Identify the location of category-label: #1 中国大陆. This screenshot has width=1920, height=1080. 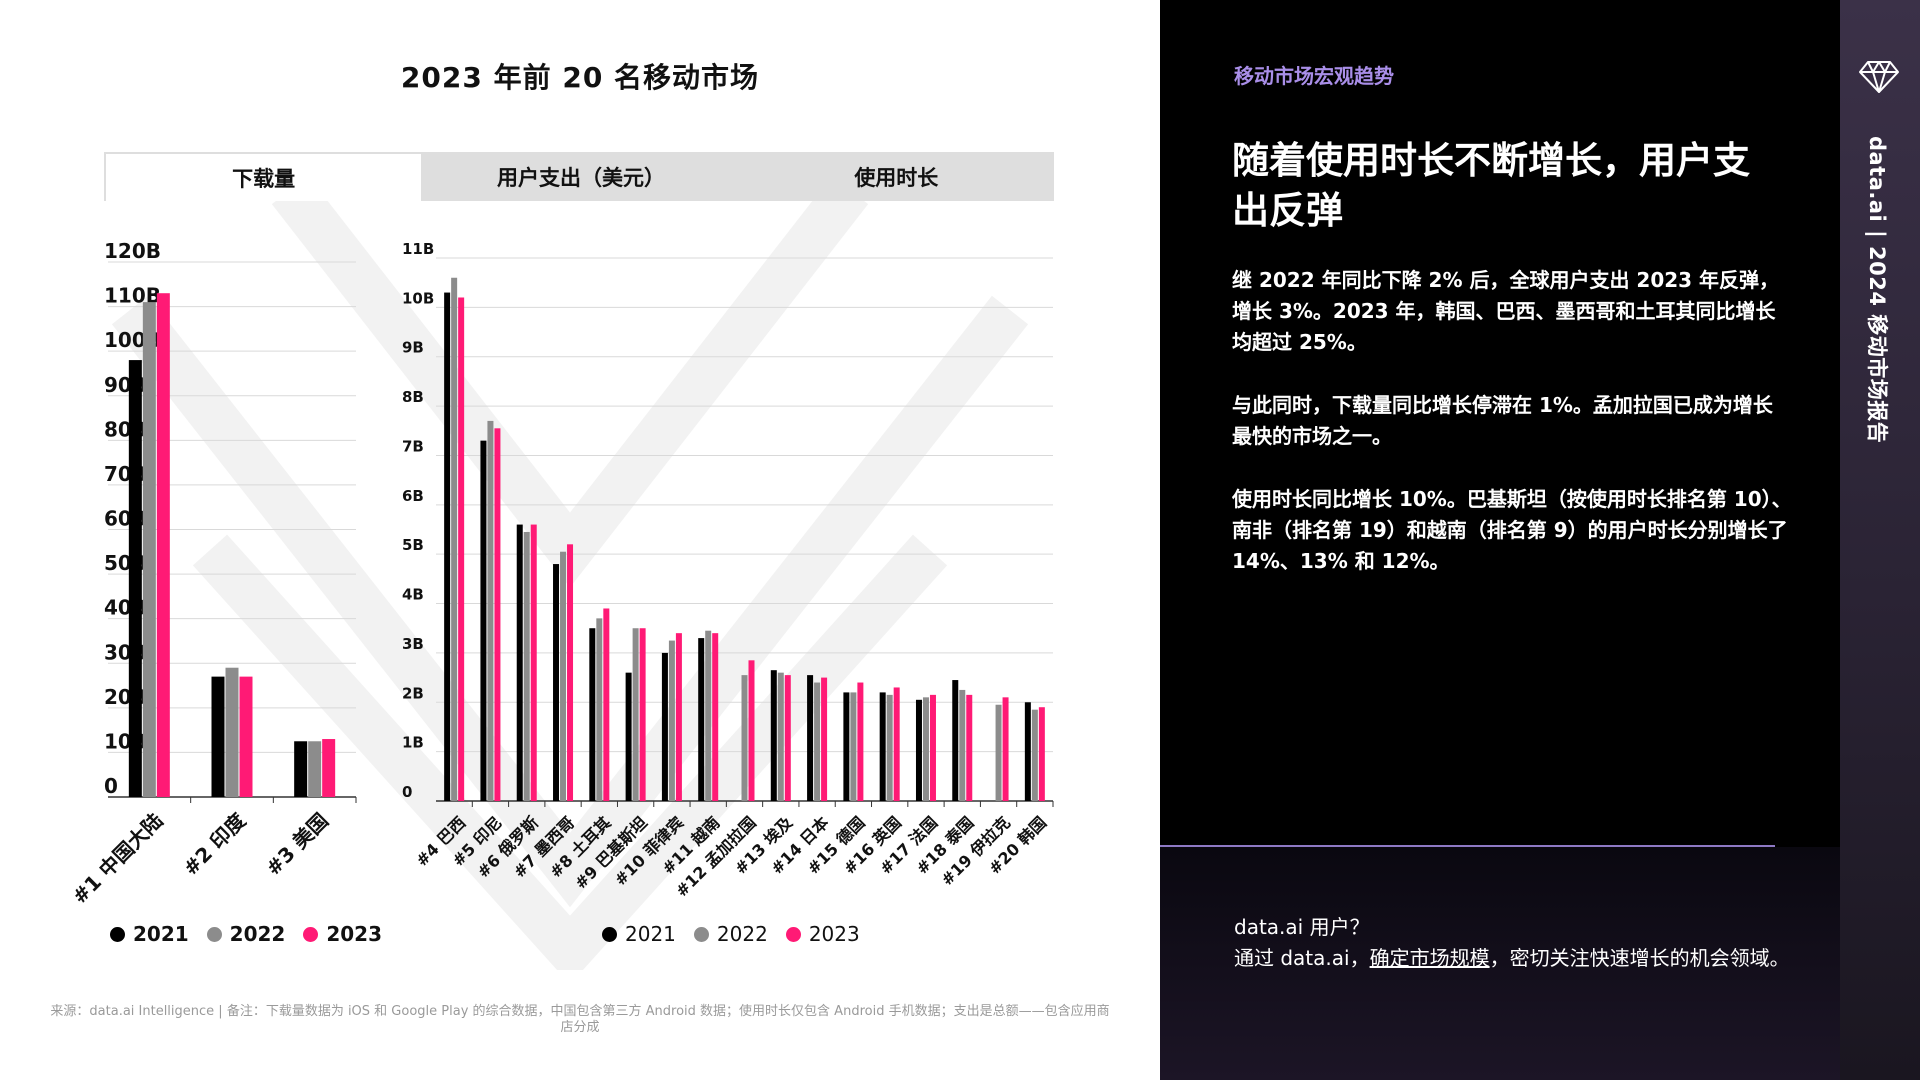
(117, 858).